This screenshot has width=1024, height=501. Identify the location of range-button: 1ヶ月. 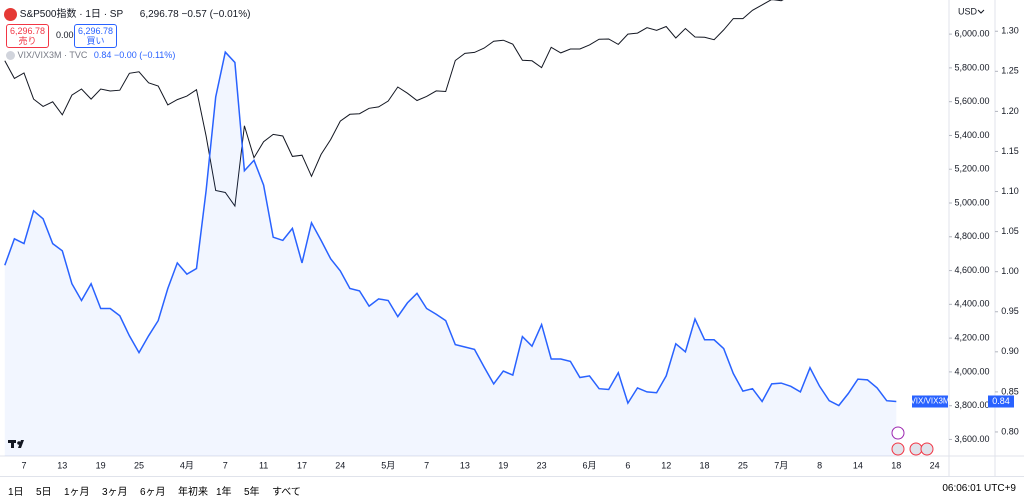
(77, 492).